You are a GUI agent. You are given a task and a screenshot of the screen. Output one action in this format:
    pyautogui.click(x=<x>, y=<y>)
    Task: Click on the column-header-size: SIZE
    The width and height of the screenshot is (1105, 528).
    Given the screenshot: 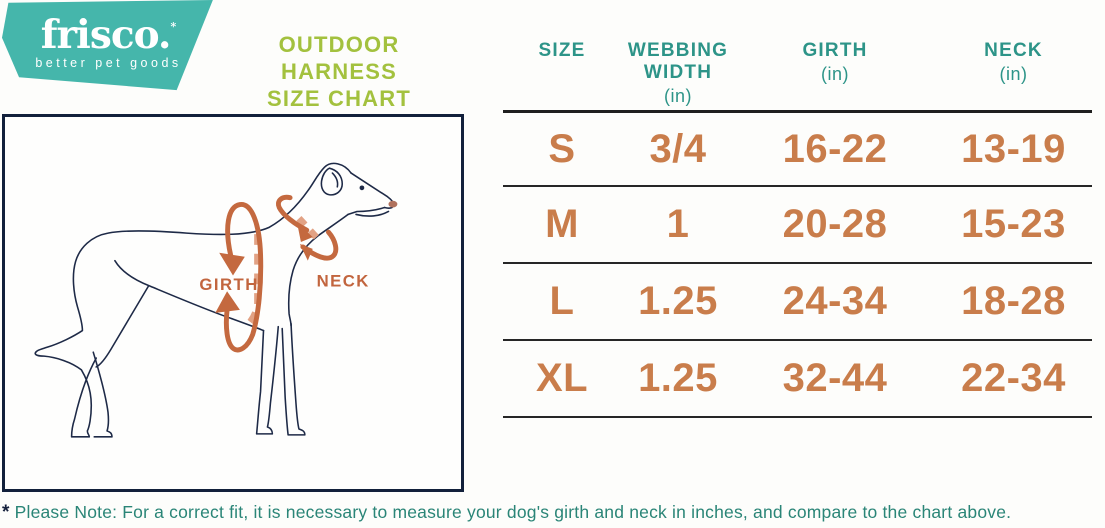 What is the action you would take?
    pyautogui.click(x=562, y=55)
    